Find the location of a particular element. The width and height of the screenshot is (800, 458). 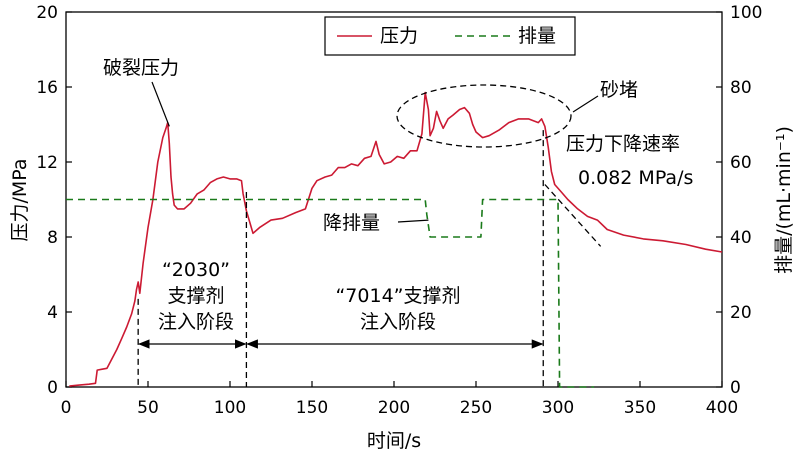

decline-tangent-line is located at coordinates (573, 215).